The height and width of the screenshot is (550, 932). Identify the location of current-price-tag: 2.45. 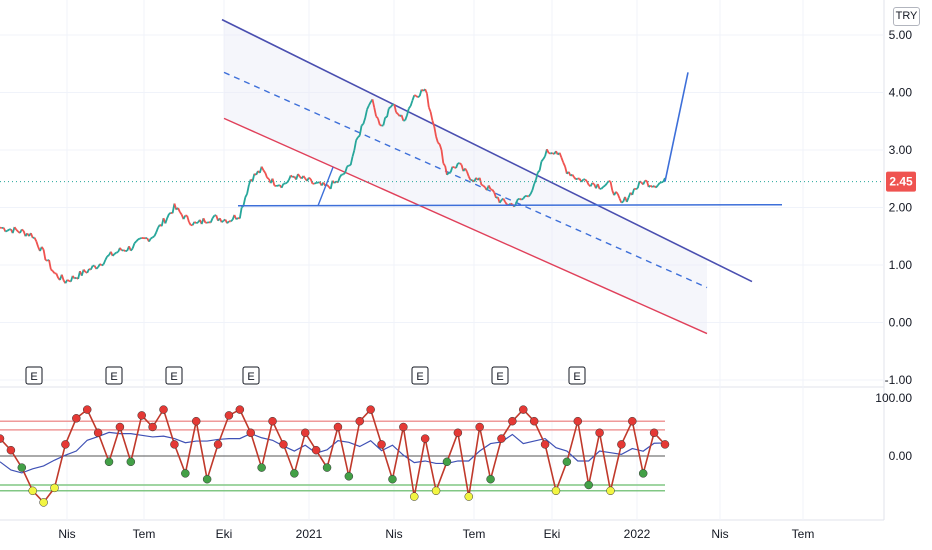
(901, 181).